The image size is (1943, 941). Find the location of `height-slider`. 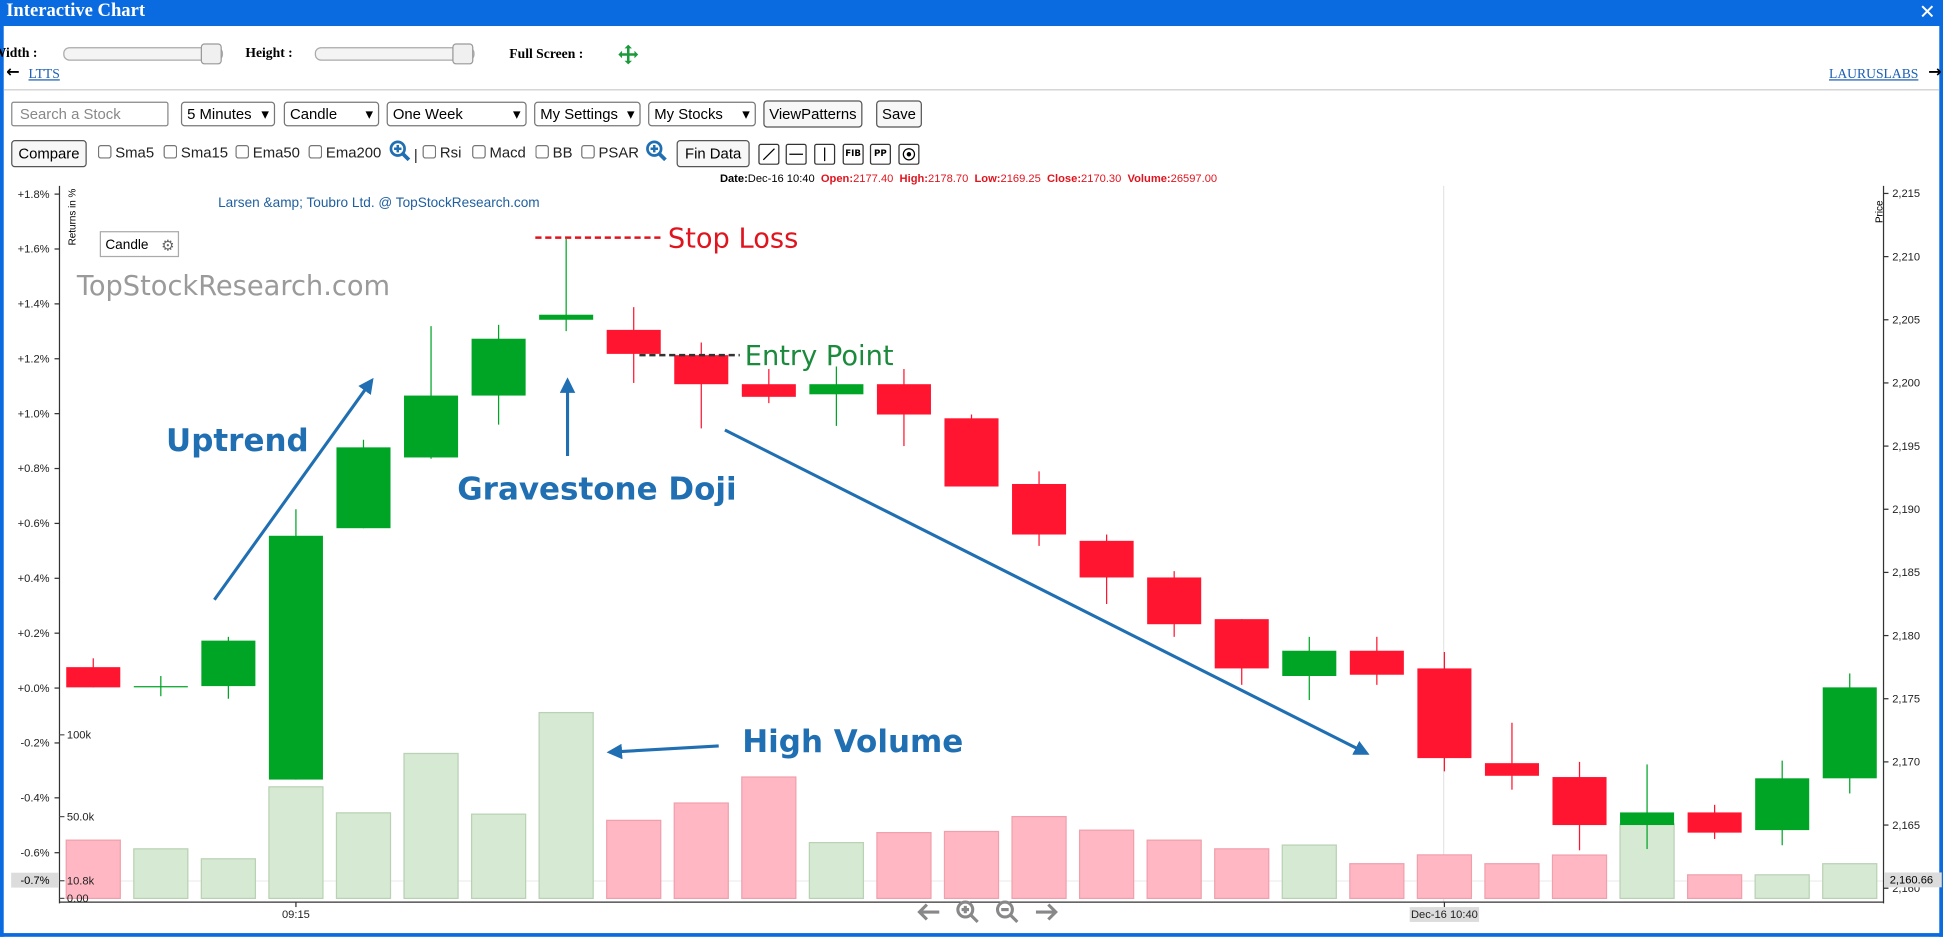

height-slider is located at coordinates (394, 54).